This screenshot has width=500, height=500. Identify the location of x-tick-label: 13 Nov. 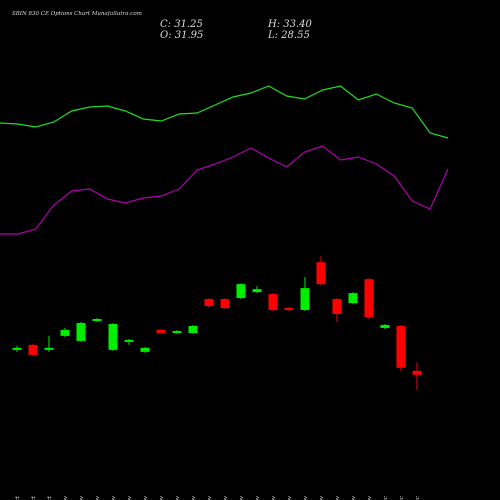
(194, 497).